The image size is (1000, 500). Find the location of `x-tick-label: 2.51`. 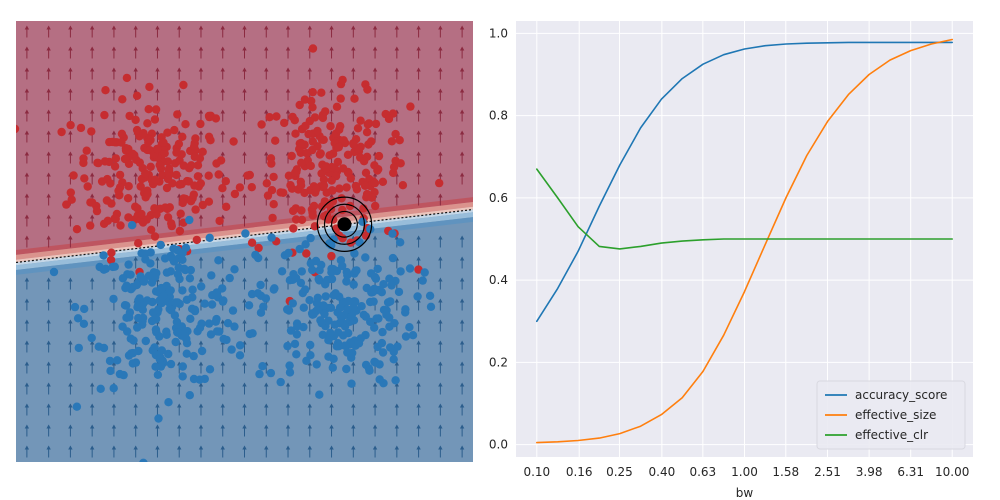

x-tick-label: 2.51 is located at coordinates (827, 472).